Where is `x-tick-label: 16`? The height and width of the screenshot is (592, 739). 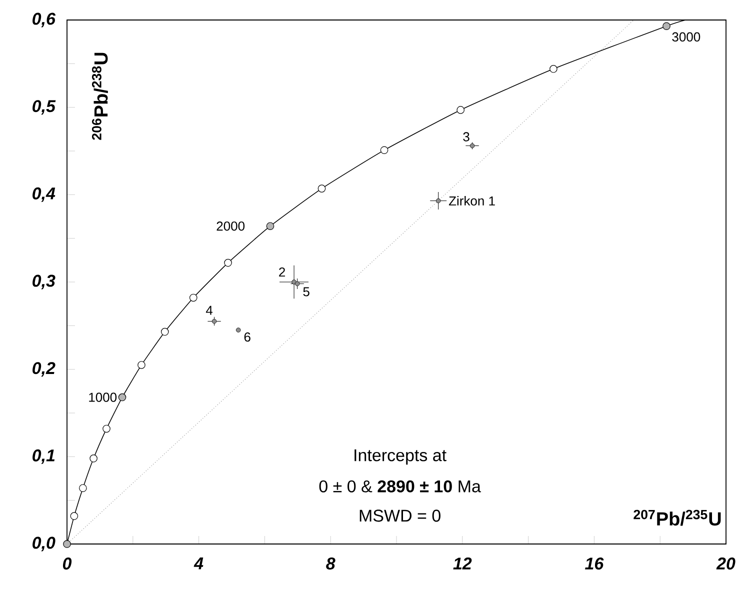 x-tick-label: 16 is located at coordinates (594, 564).